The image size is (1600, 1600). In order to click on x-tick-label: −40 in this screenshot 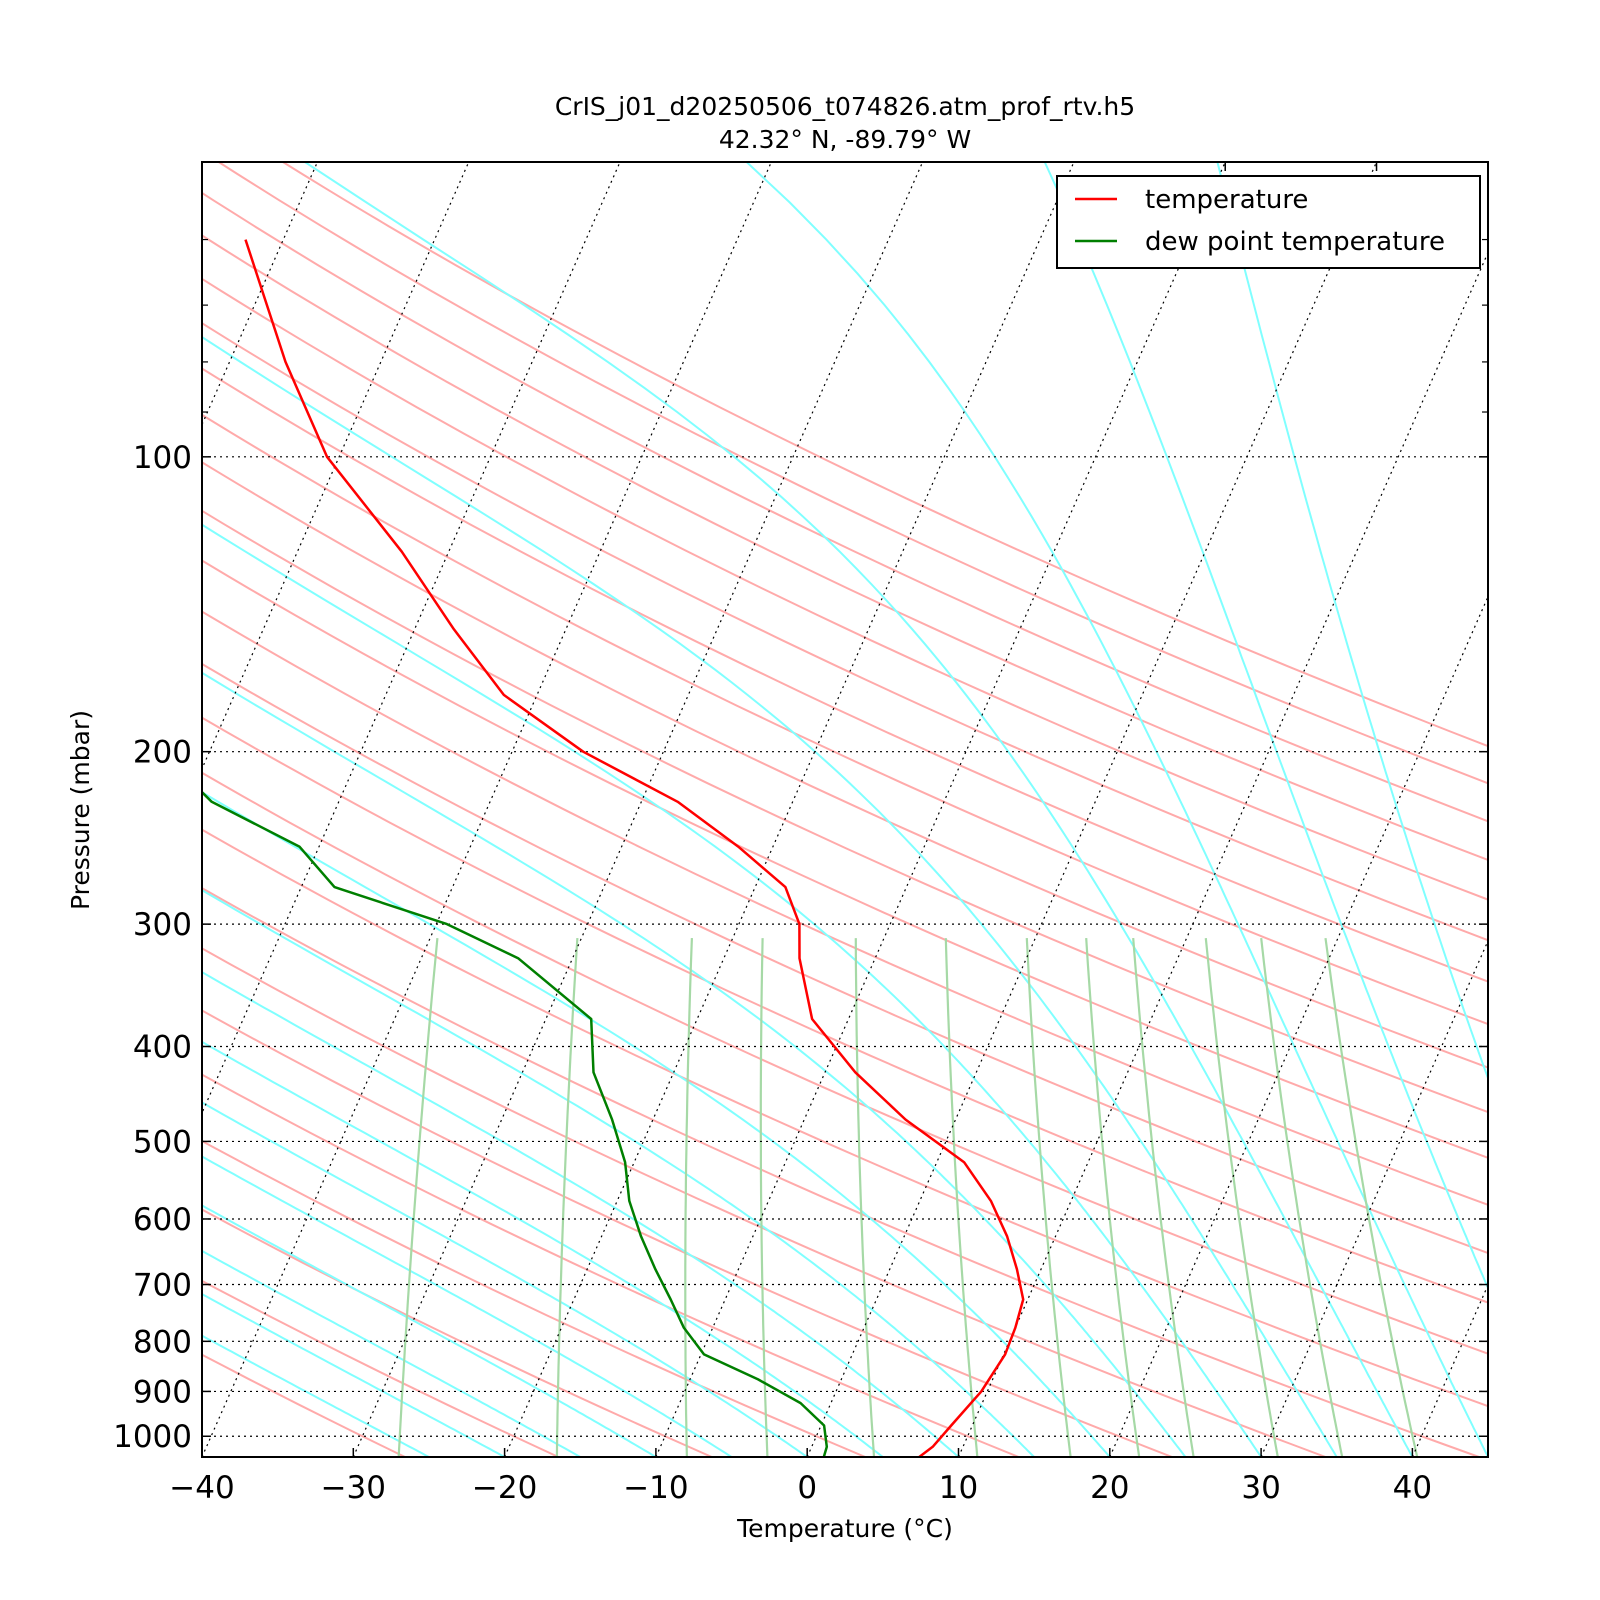, I will do `click(201, 1488)`.